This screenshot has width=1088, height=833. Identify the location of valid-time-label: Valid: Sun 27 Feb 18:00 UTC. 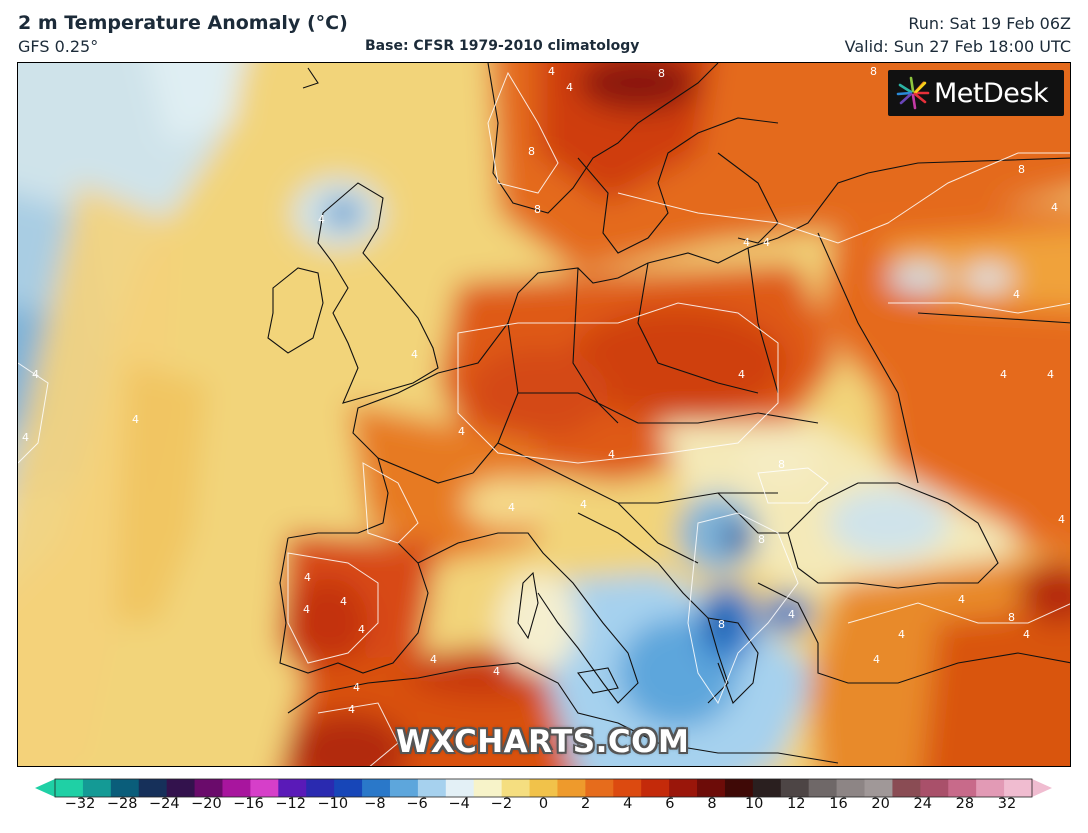
(957, 46).